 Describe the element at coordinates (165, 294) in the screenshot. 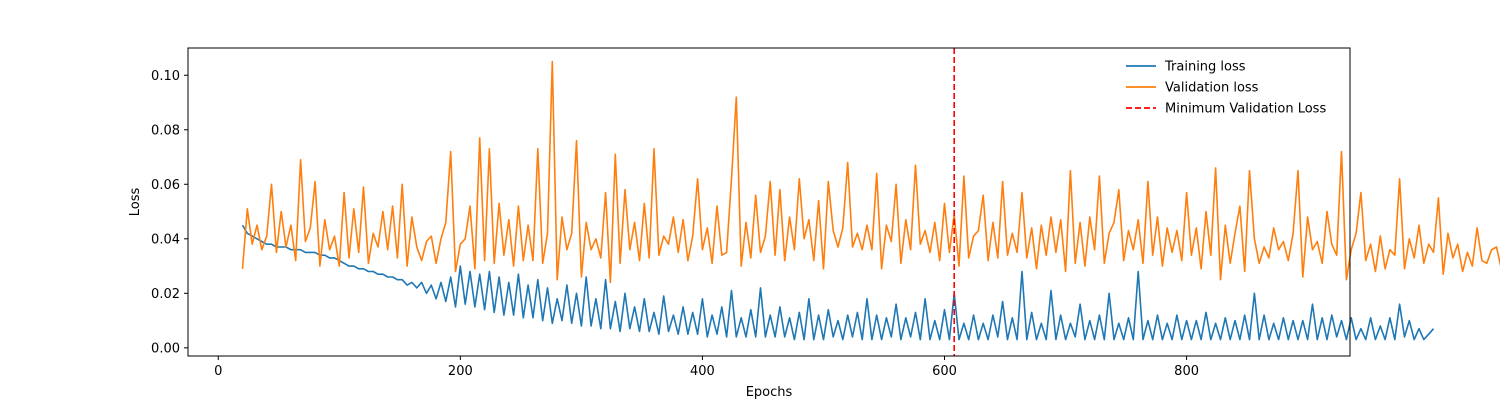

I see `y-tick-label: 0.02` at that location.